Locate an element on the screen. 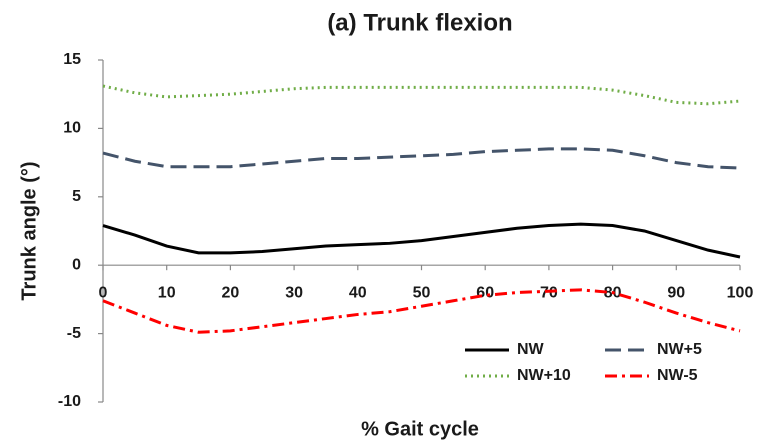 This screenshot has height=448, width=760. y-tick-label: 5 is located at coordinates (76, 196).